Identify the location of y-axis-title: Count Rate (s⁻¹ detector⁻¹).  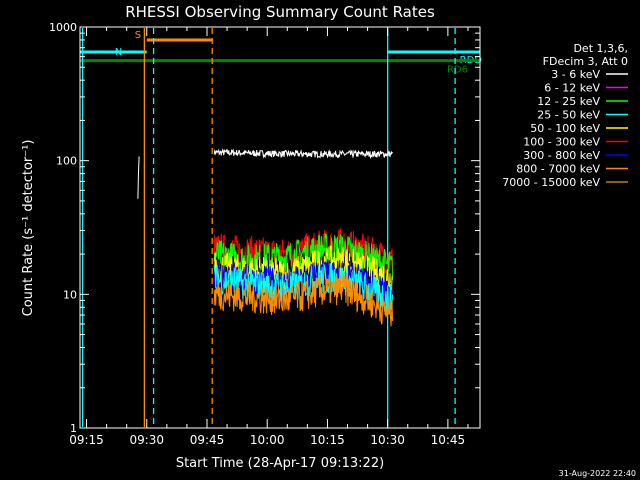
(28, 228).